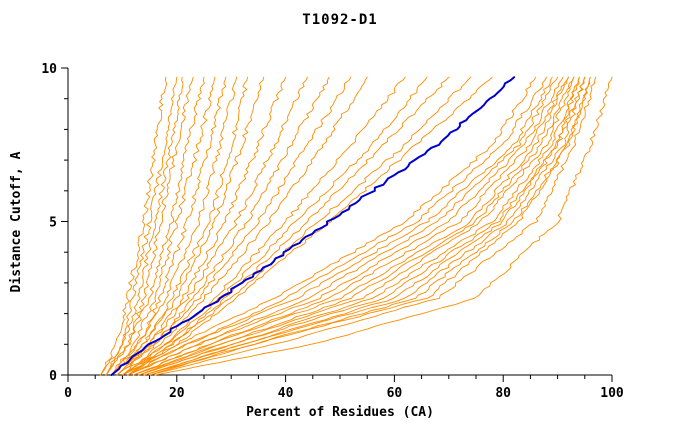  What do you see at coordinates (53, 223) in the screenshot?
I see `y-tick-label: 5` at bounding box center [53, 223].